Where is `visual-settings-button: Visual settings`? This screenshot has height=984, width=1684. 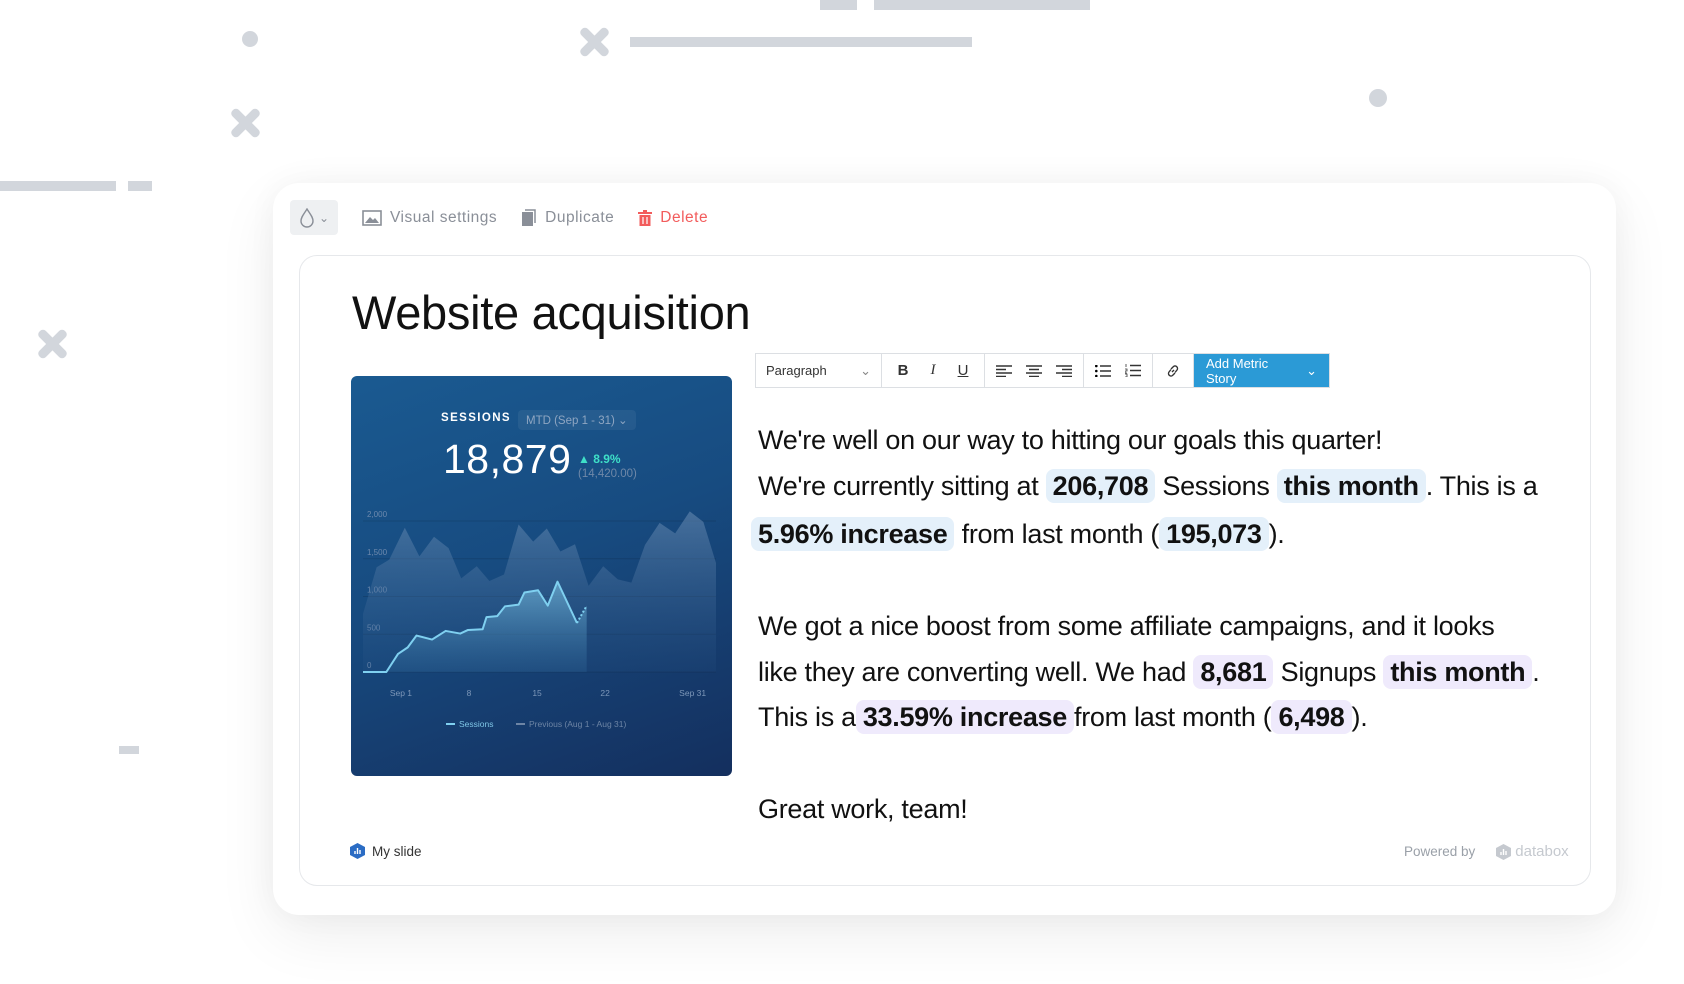
visual-settings-button: Visual settings is located at coordinates (429, 218).